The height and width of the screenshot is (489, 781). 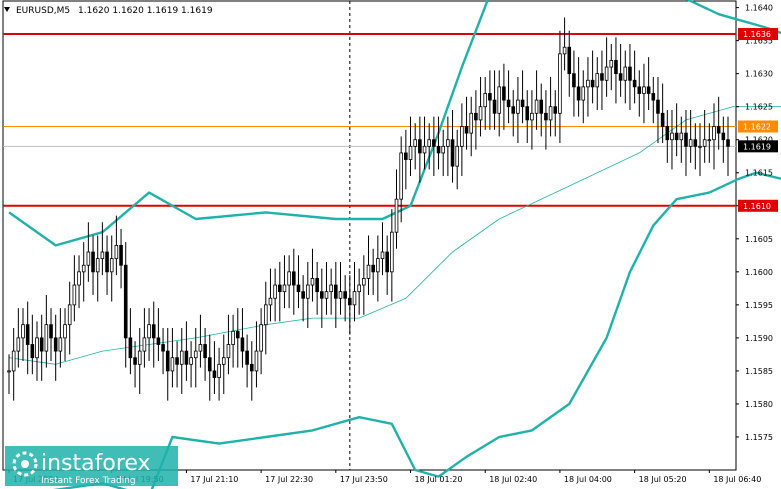 I want to click on price-tick-label: 1.1590, so click(x=759, y=338).